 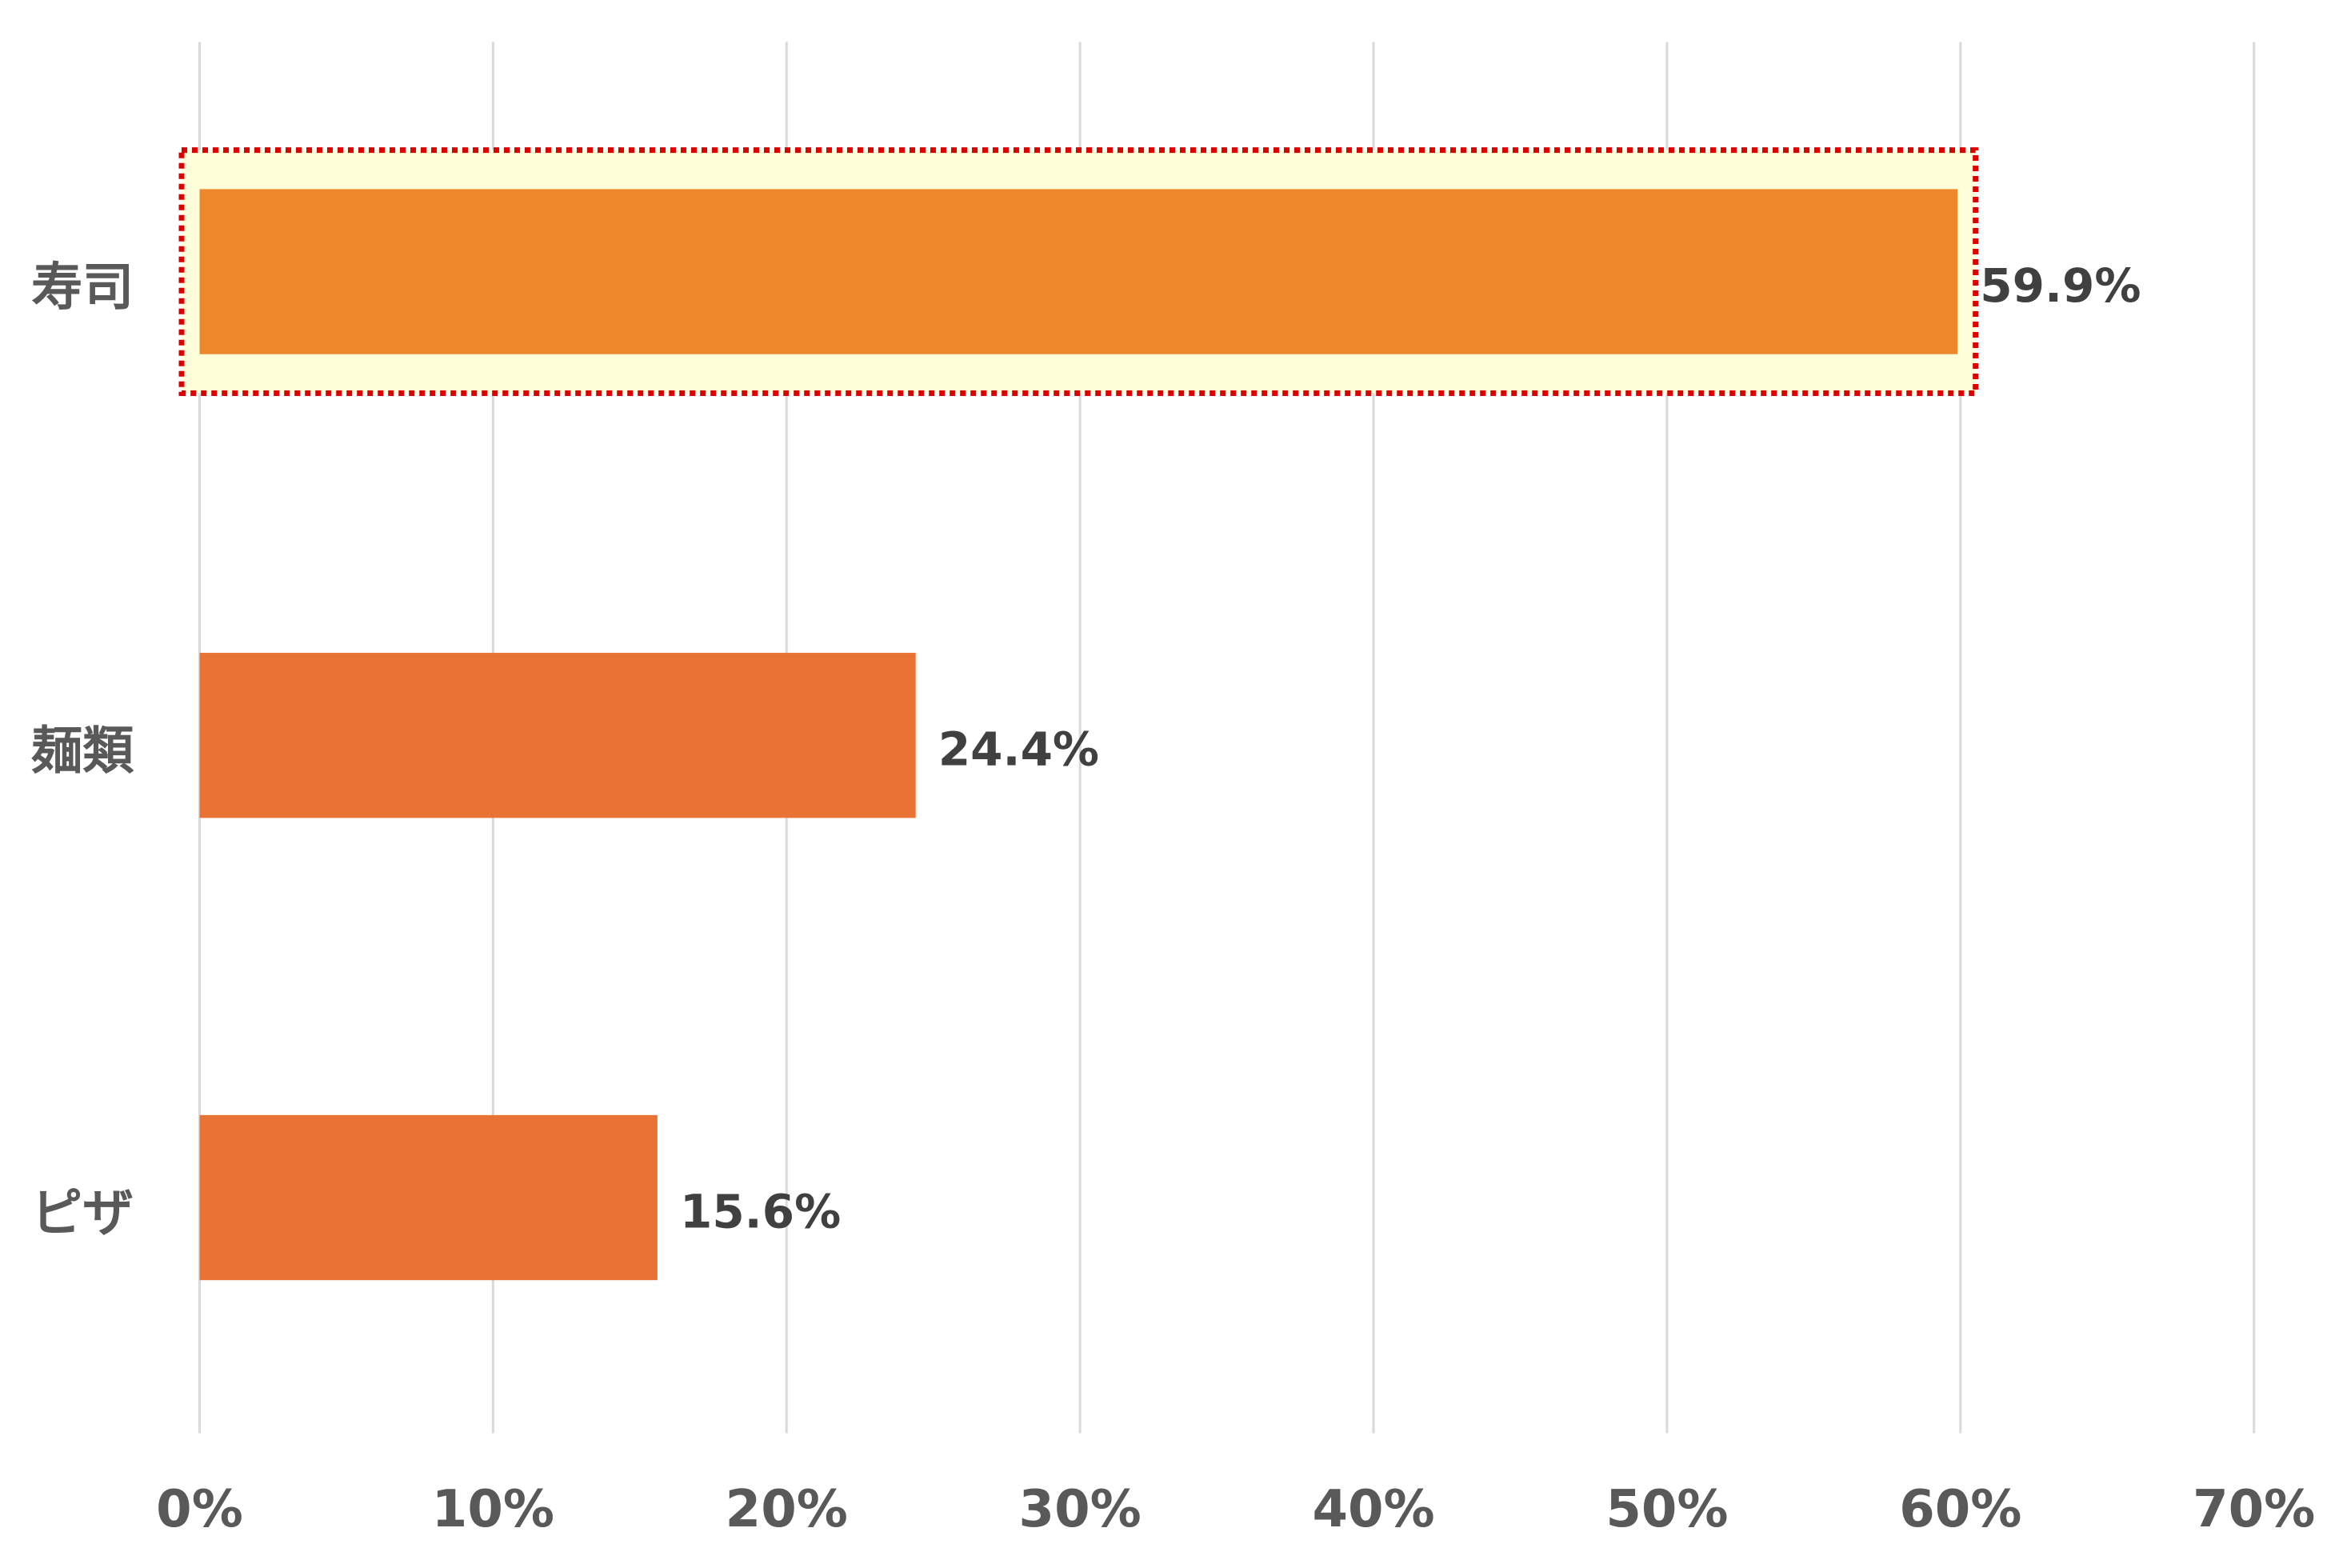 I want to click on category-label: 麺類, so click(x=83, y=751).